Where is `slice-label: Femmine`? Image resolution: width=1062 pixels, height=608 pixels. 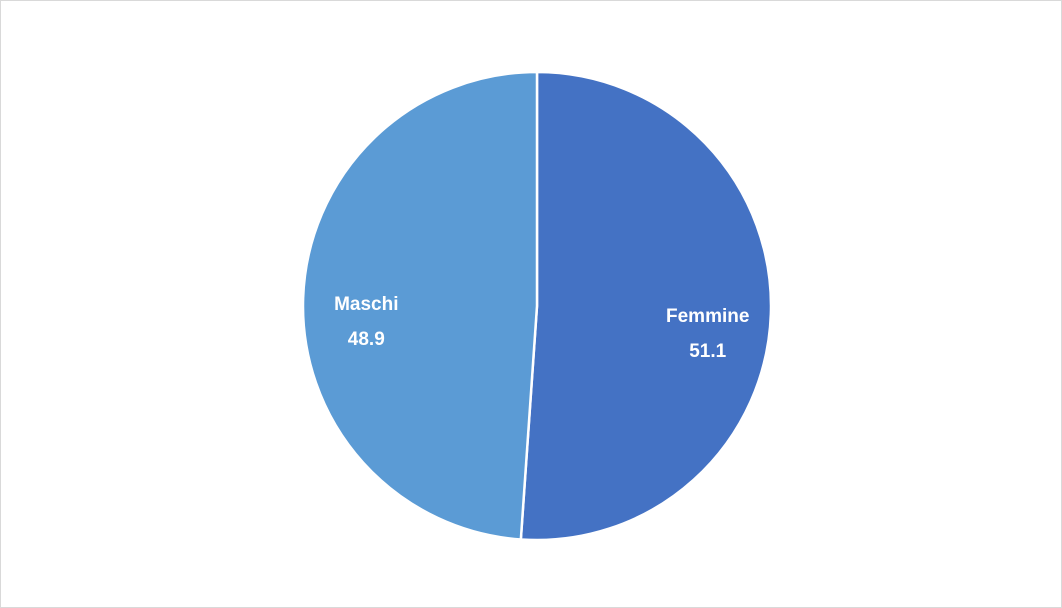 slice-label: Femmine is located at coordinates (707, 316).